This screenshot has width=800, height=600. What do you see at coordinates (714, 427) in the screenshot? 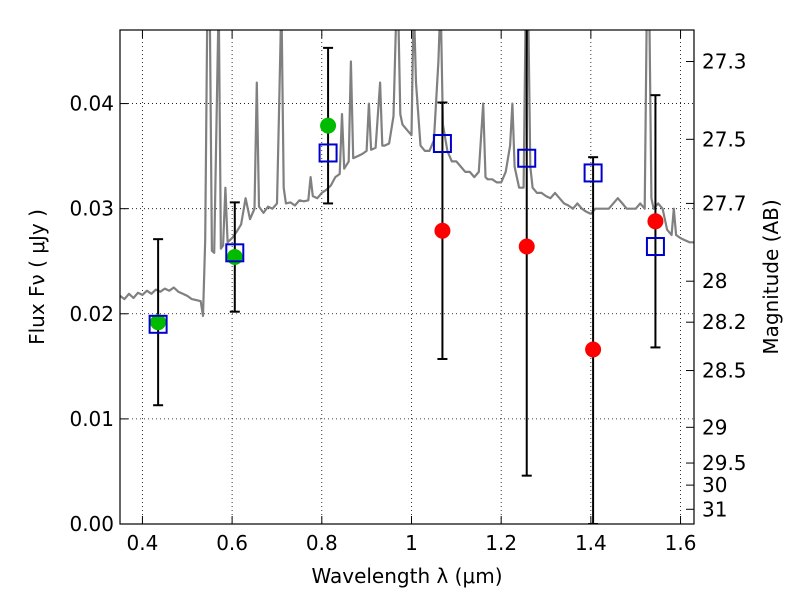
I see `magnitude-tick-label: 29` at bounding box center [714, 427].